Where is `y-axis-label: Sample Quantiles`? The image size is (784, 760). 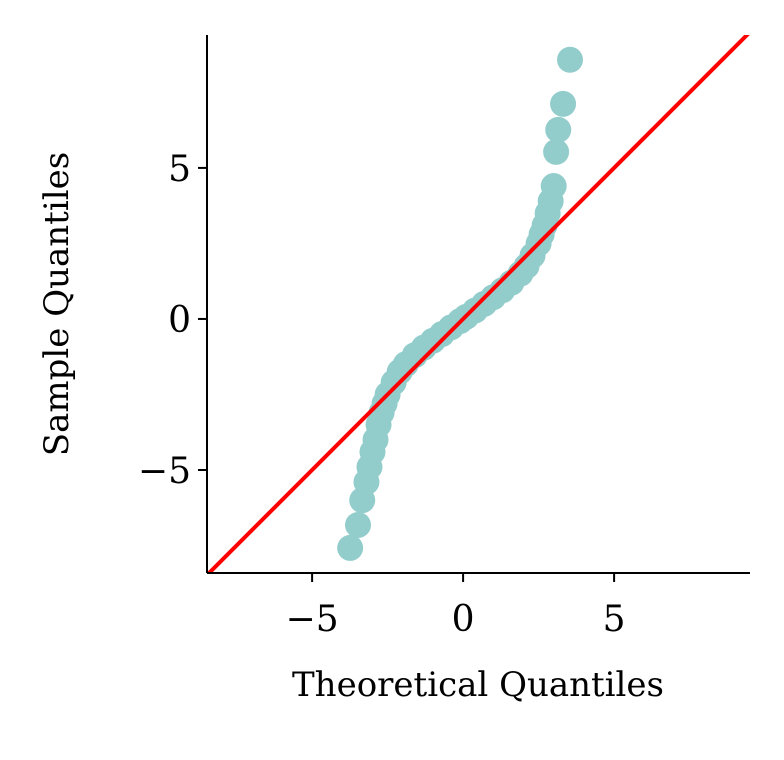
y-axis-label: Sample Quantiles is located at coordinates (57, 304).